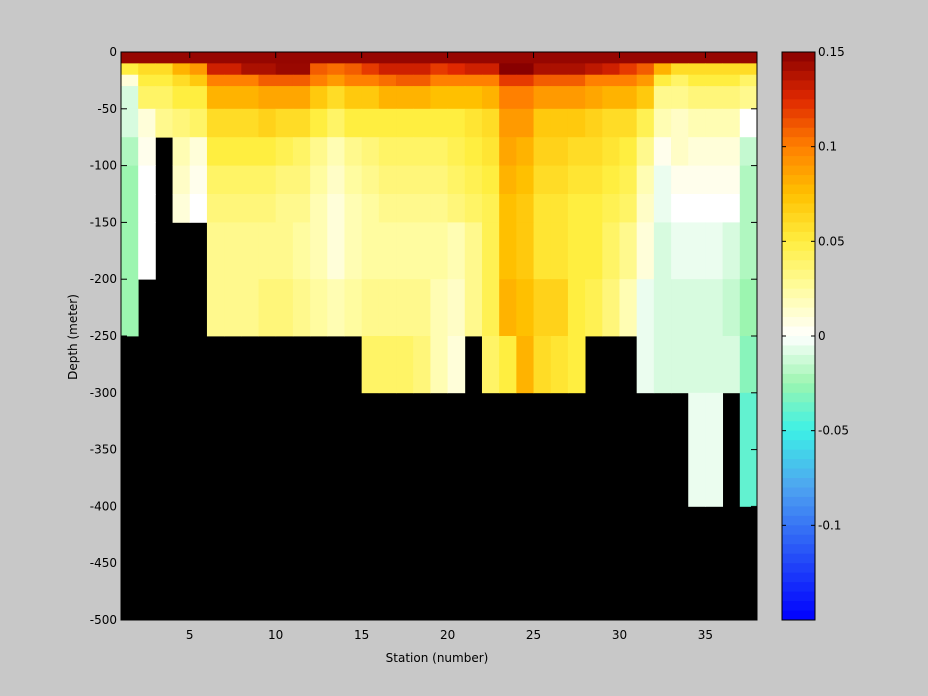 This screenshot has width=928, height=696. What do you see at coordinates (827, 147) in the screenshot?
I see `colorbar-tick-label: 0.1` at bounding box center [827, 147].